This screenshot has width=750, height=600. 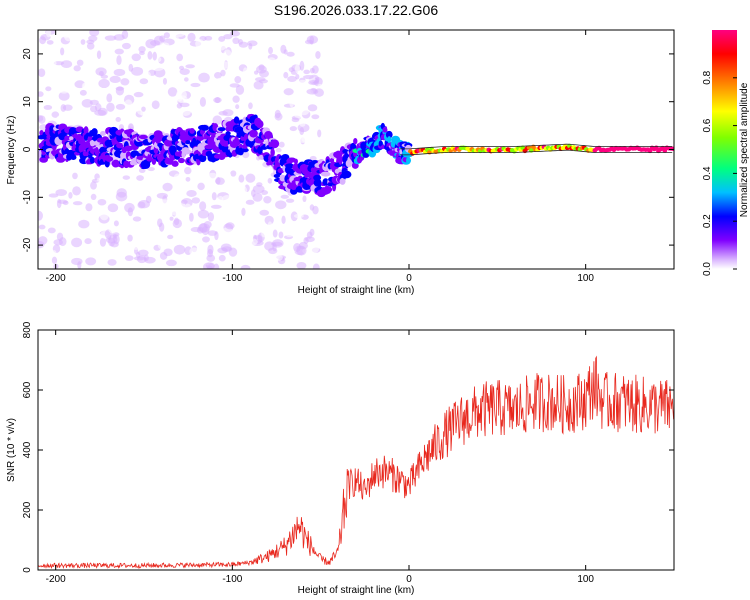 I want to click on colorbar-tick-label: 0.0, so click(x=707, y=269).